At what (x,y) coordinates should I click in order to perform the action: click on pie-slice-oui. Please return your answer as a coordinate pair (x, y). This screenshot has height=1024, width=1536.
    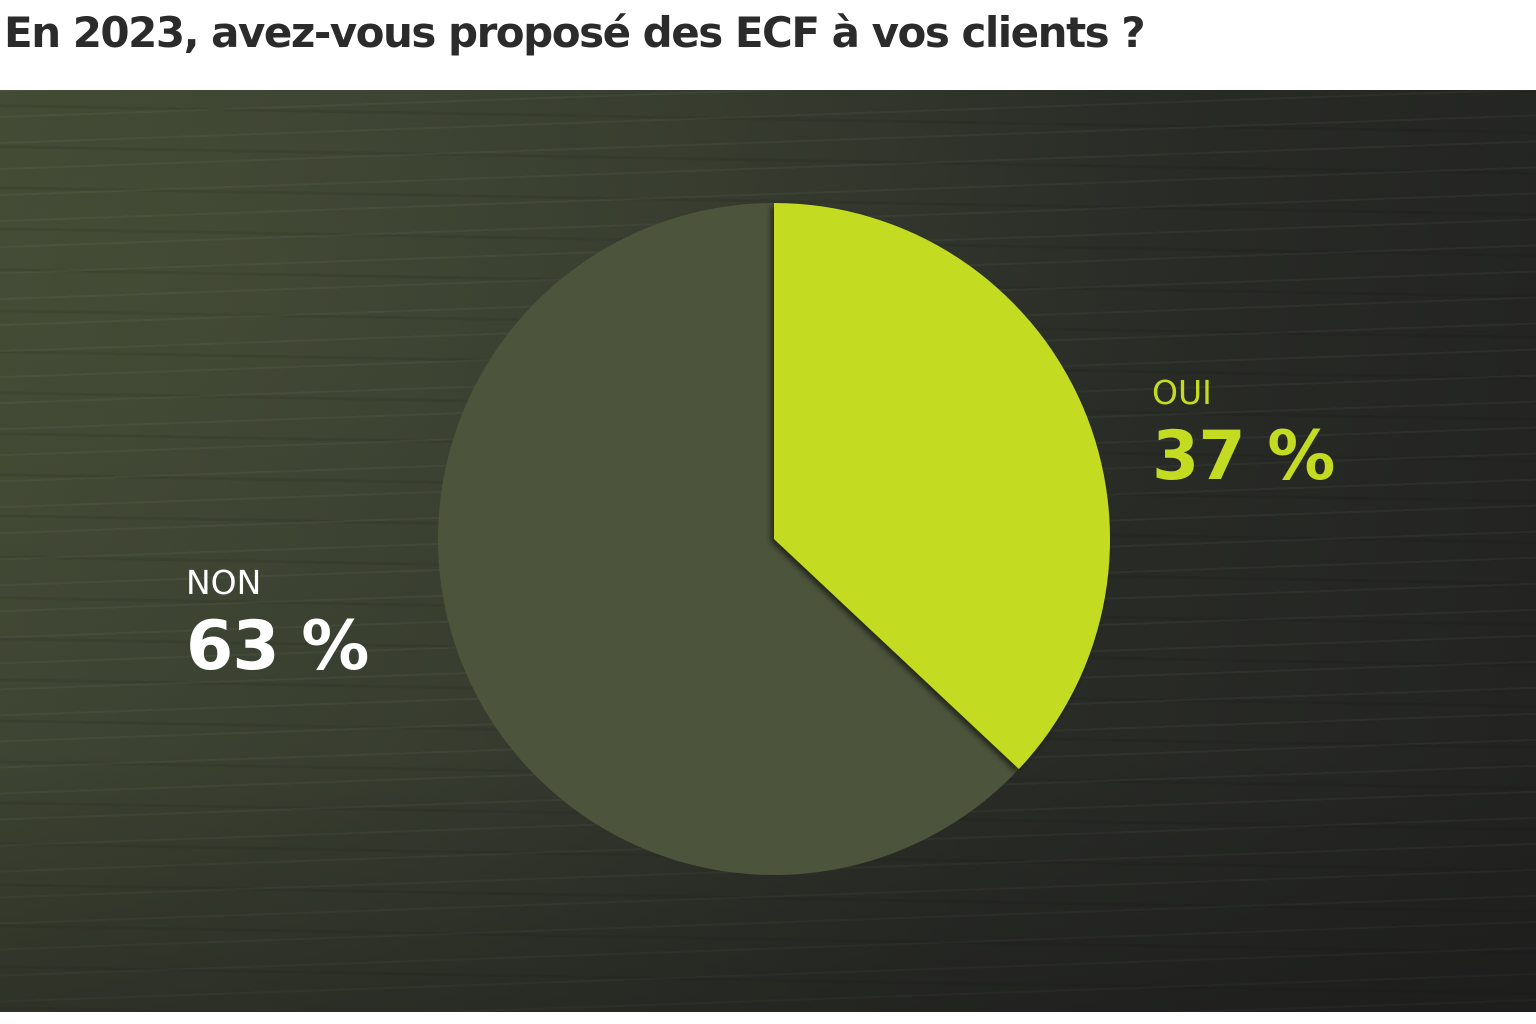
    Looking at the image, I should click on (942, 486).